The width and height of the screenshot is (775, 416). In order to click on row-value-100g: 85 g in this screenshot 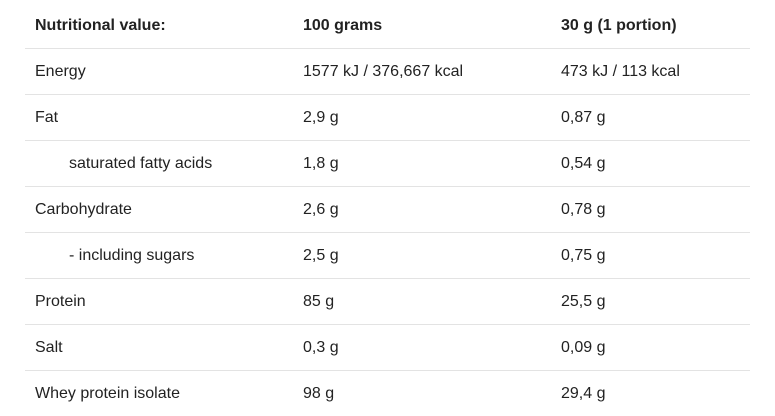, I will do `click(422, 302)`.